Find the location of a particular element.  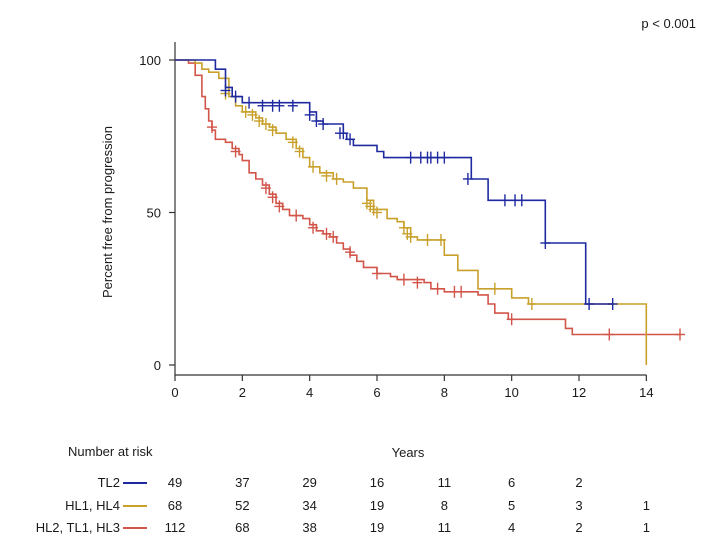

p-value-label: p < 0.001 is located at coordinates (668, 23).